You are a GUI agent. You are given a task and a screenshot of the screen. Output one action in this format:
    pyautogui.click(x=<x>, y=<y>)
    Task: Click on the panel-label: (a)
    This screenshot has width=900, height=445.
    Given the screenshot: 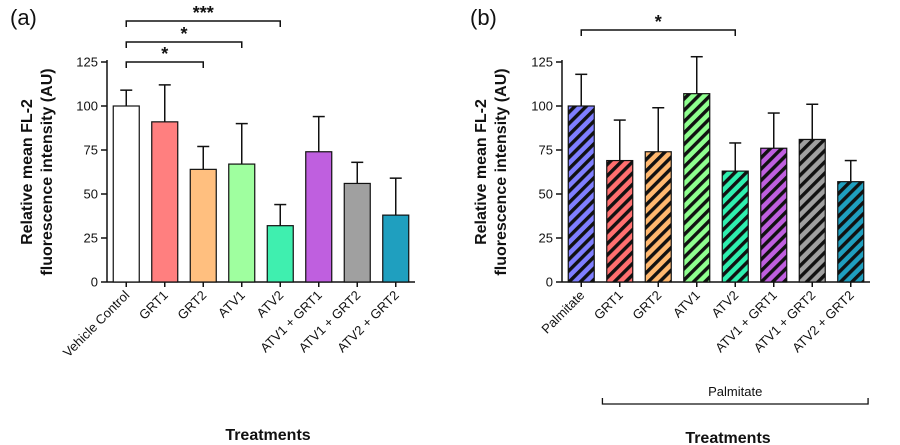 What is the action you would take?
    pyautogui.click(x=23, y=17)
    